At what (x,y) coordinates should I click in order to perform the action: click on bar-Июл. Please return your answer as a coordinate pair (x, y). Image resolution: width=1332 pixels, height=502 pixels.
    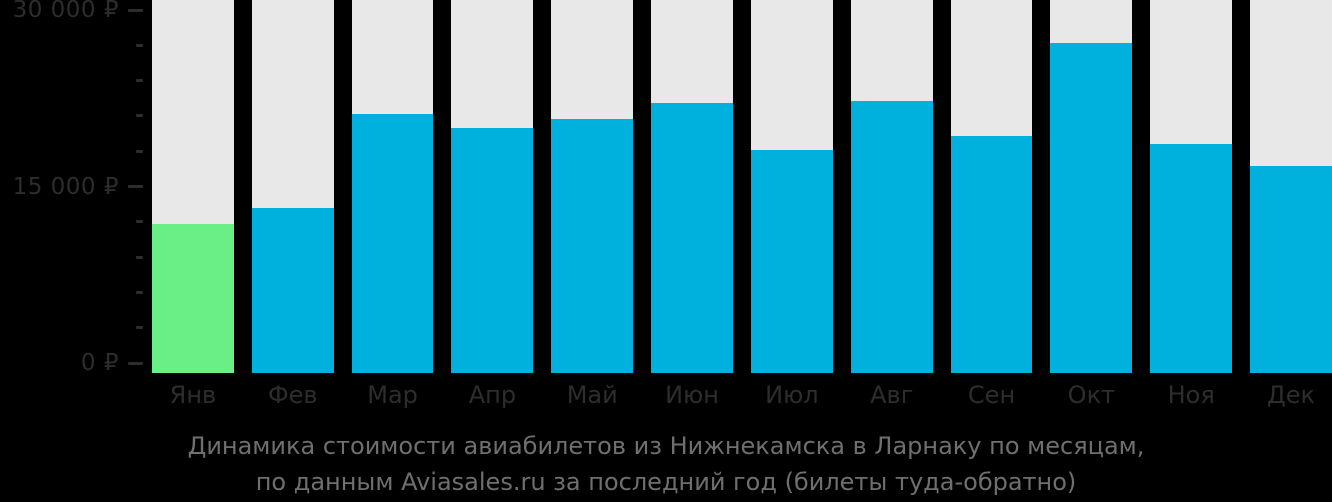
    Looking at the image, I should click on (791, 261).